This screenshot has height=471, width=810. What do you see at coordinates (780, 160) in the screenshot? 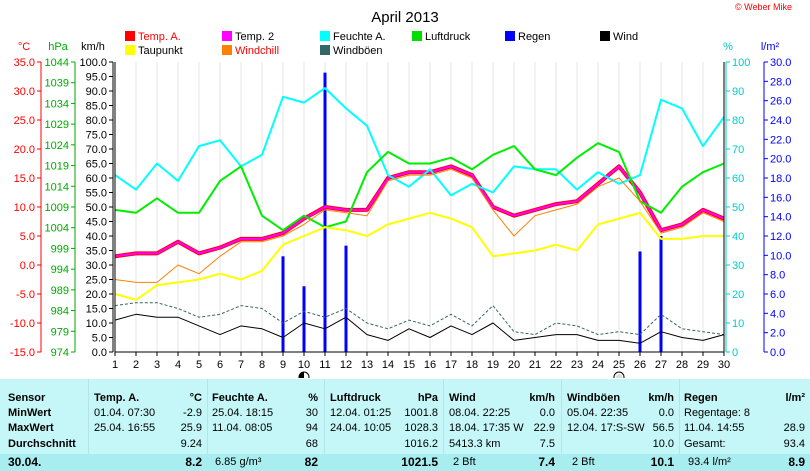
I see `rain-tick-label: 20.0` at bounding box center [780, 160].